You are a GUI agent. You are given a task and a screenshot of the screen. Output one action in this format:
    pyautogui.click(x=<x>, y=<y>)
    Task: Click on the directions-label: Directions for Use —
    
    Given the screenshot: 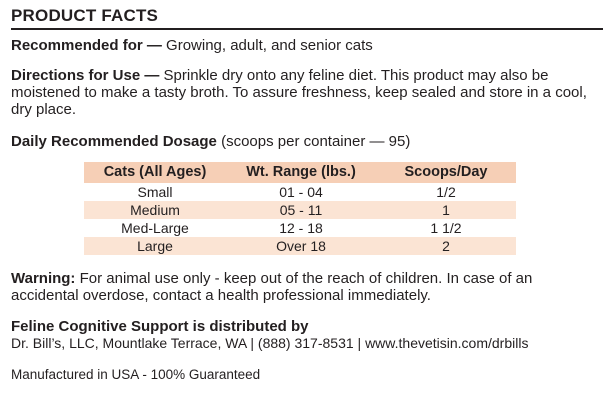 What is the action you would take?
    pyautogui.click(x=85, y=75)
    